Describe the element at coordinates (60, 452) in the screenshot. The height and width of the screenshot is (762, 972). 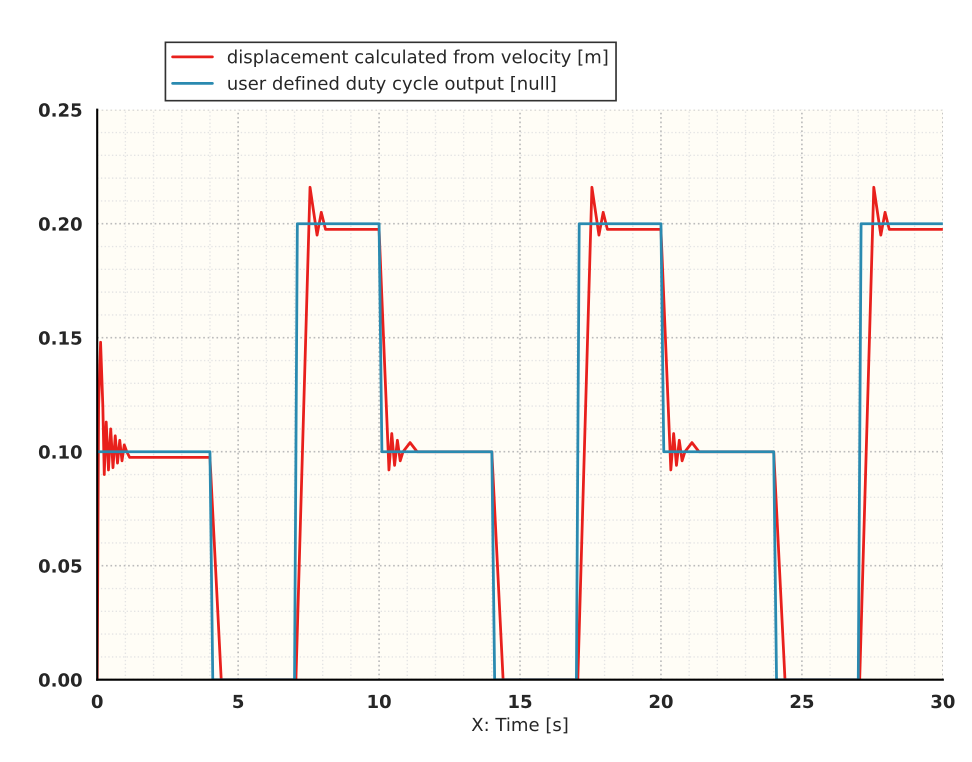
I see `y-tick-label: 0.10` at that location.